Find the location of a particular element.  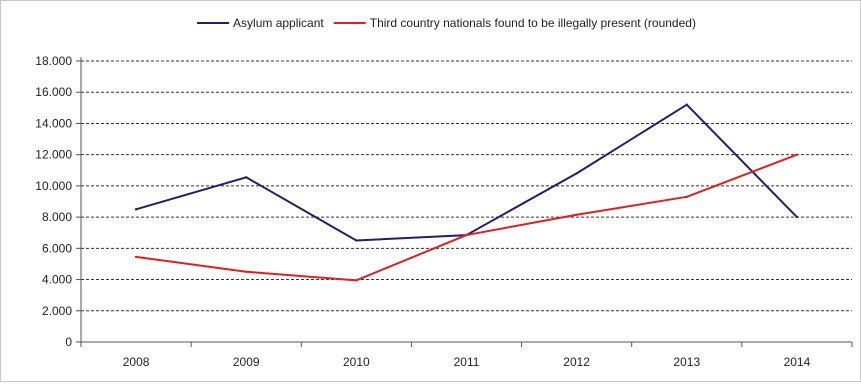

y-tick-label: 14.000 is located at coordinates (53, 123).